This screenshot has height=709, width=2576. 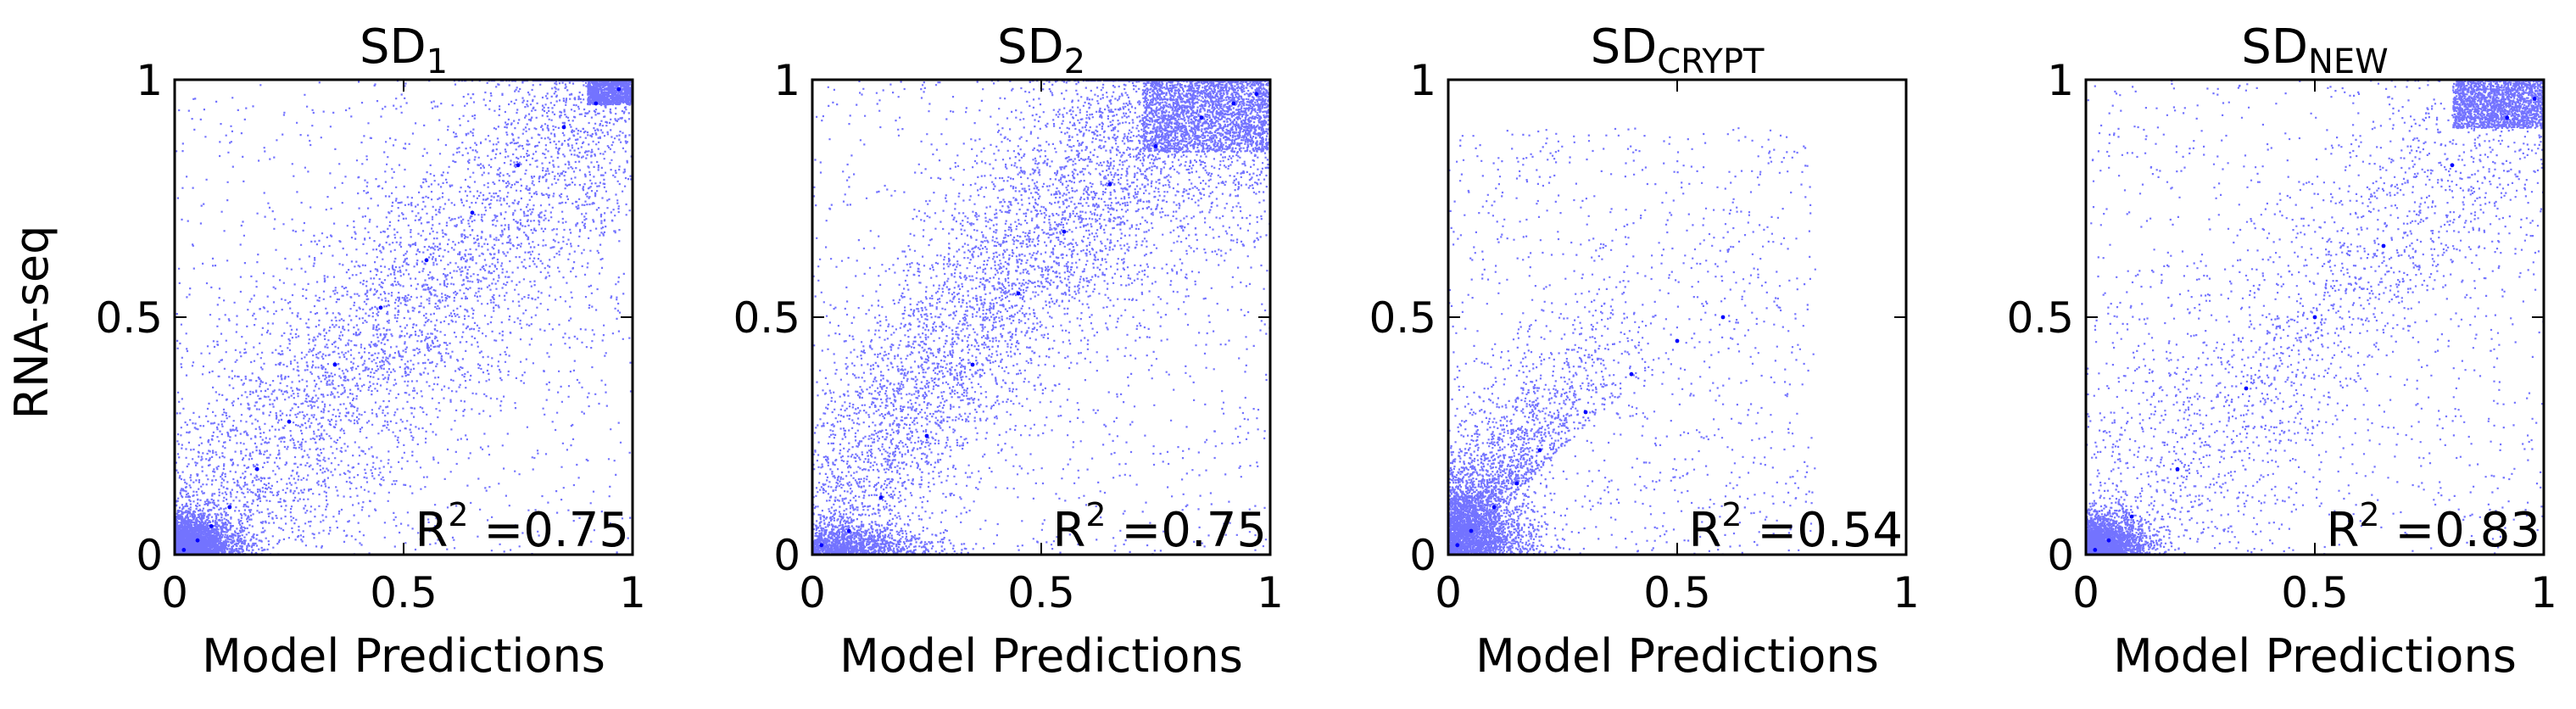 What do you see at coordinates (2433, 527) in the screenshot?
I see `r-squared-annotation: R2 =0.83` at bounding box center [2433, 527].